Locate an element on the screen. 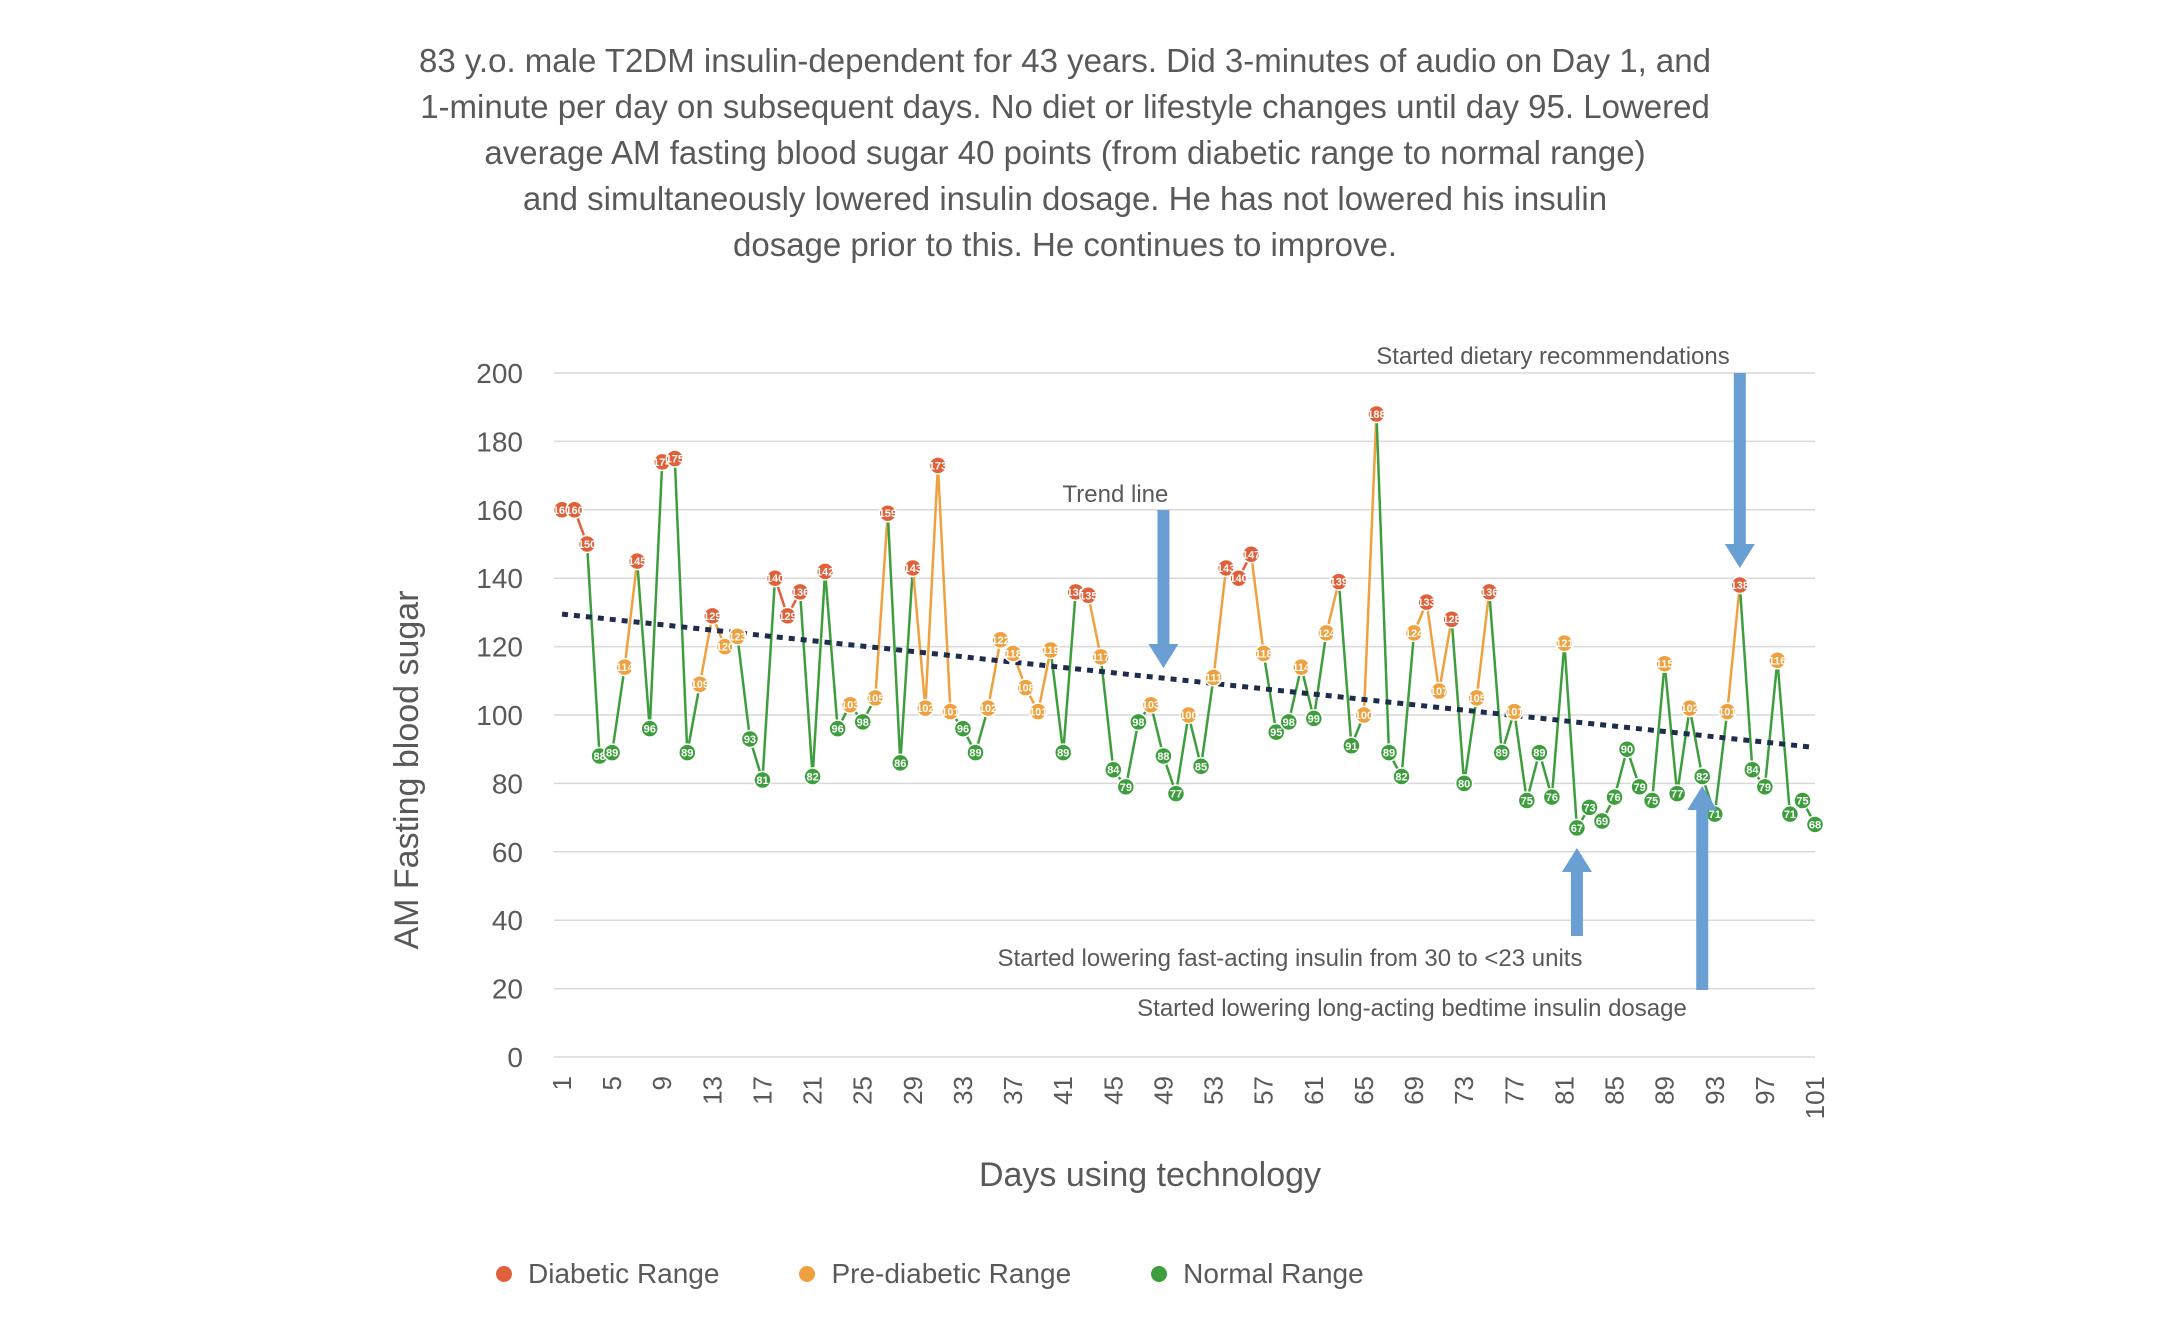  data-label: 98 is located at coordinates (1138, 723).